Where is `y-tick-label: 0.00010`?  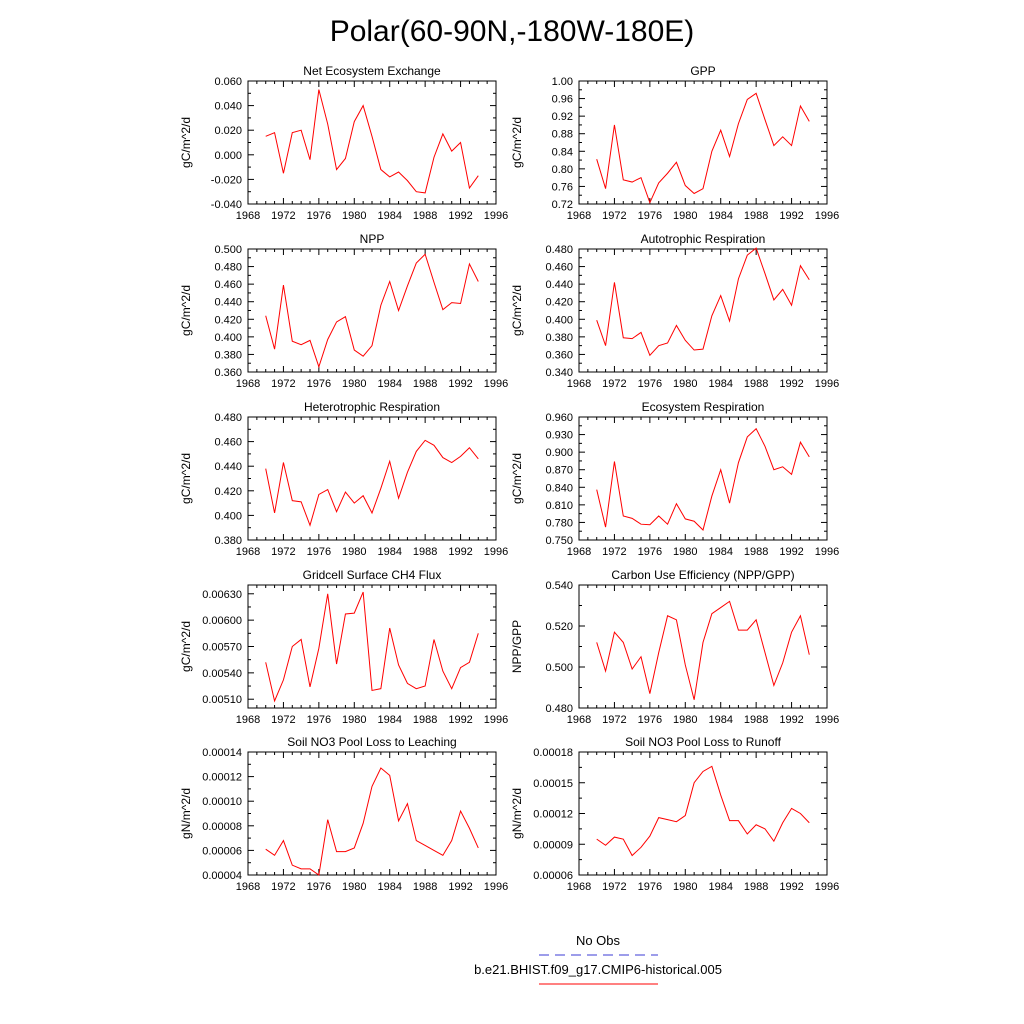
y-tick-label: 0.00010 is located at coordinates (222, 802).